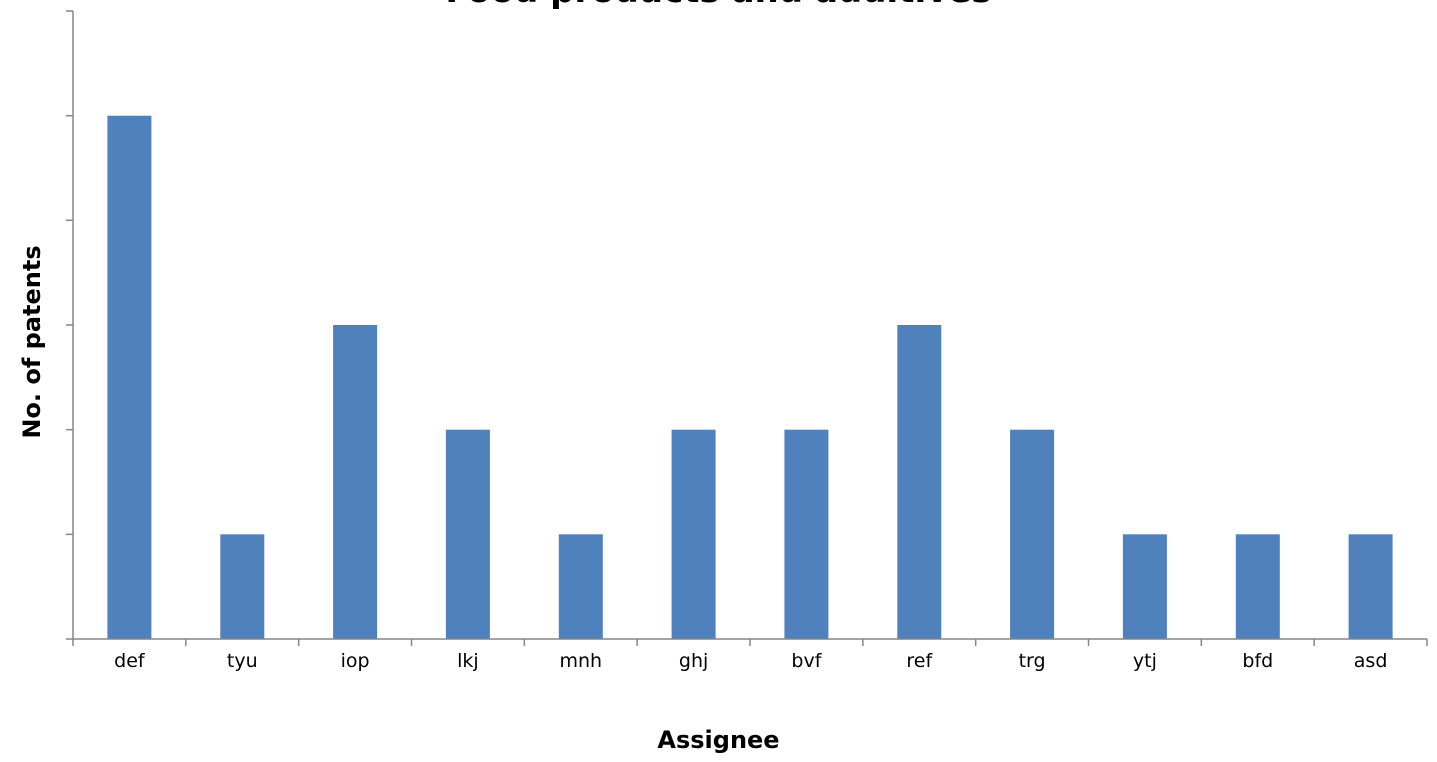 The width and height of the screenshot is (1437, 762). I want to click on x-tick-label-ytj: ytj, so click(1145, 661).